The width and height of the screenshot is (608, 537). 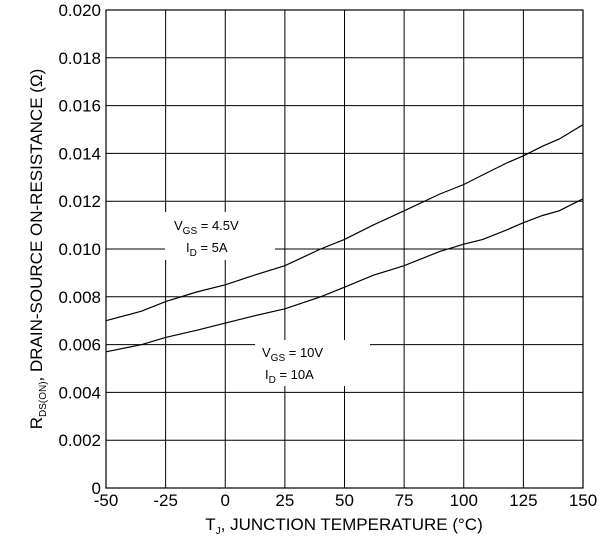 What do you see at coordinates (284, 500) in the screenshot?
I see `x-tick-label: 25` at bounding box center [284, 500].